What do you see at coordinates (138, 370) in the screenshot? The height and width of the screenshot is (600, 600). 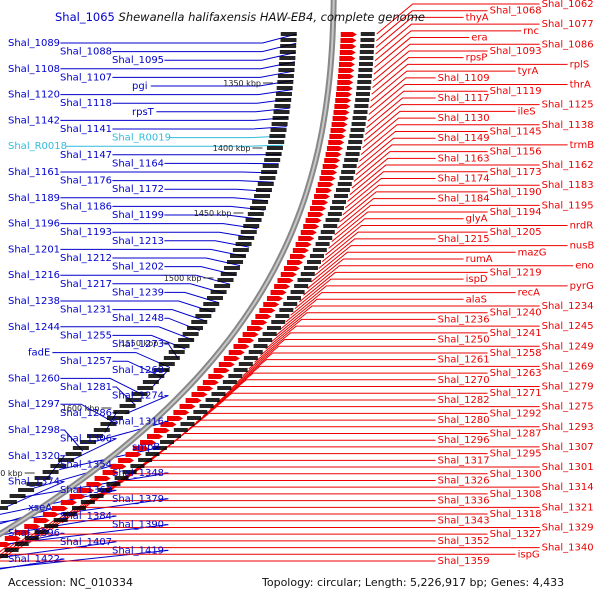 I see `left-gene-label: Shal_1268` at bounding box center [138, 370].